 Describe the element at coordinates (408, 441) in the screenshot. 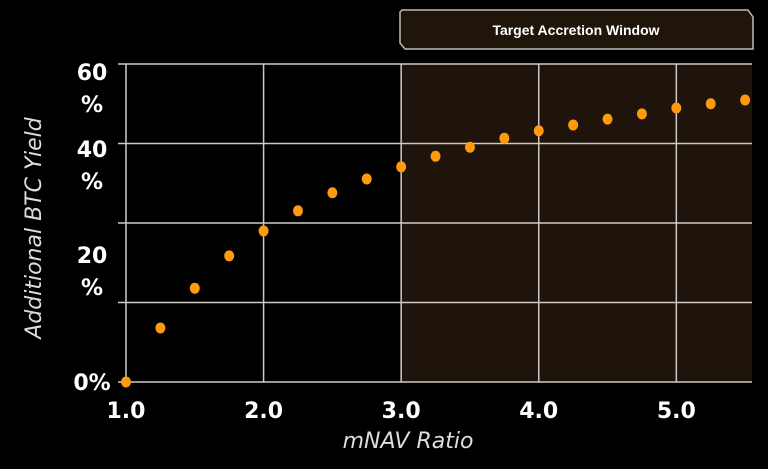

I see `x-axis-label: mNAV Ratio` at that location.